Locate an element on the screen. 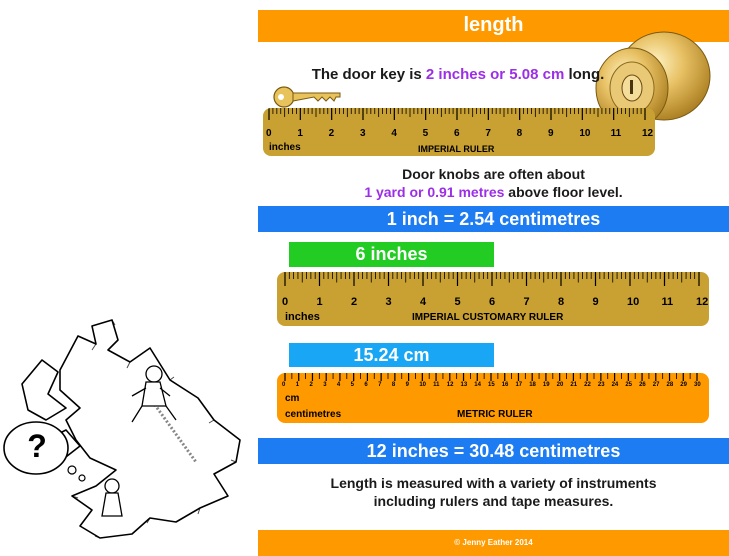 This screenshot has width=729, height=556. ruler-number: 25 is located at coordinates (629, 385).